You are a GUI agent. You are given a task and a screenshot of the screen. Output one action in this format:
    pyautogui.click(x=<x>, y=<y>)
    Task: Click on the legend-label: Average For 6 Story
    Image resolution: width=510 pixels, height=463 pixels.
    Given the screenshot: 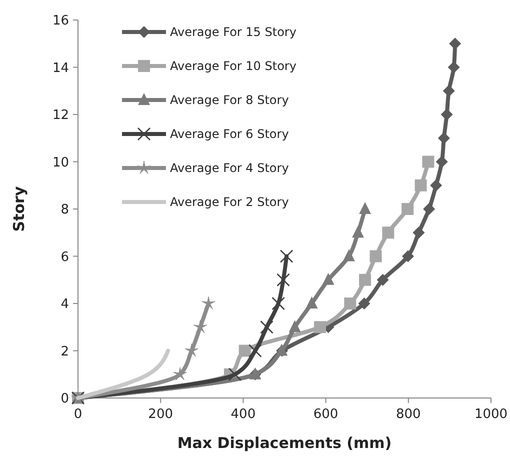 What is the action you would take?
    pyautogui.click(x=229, y=134)
    